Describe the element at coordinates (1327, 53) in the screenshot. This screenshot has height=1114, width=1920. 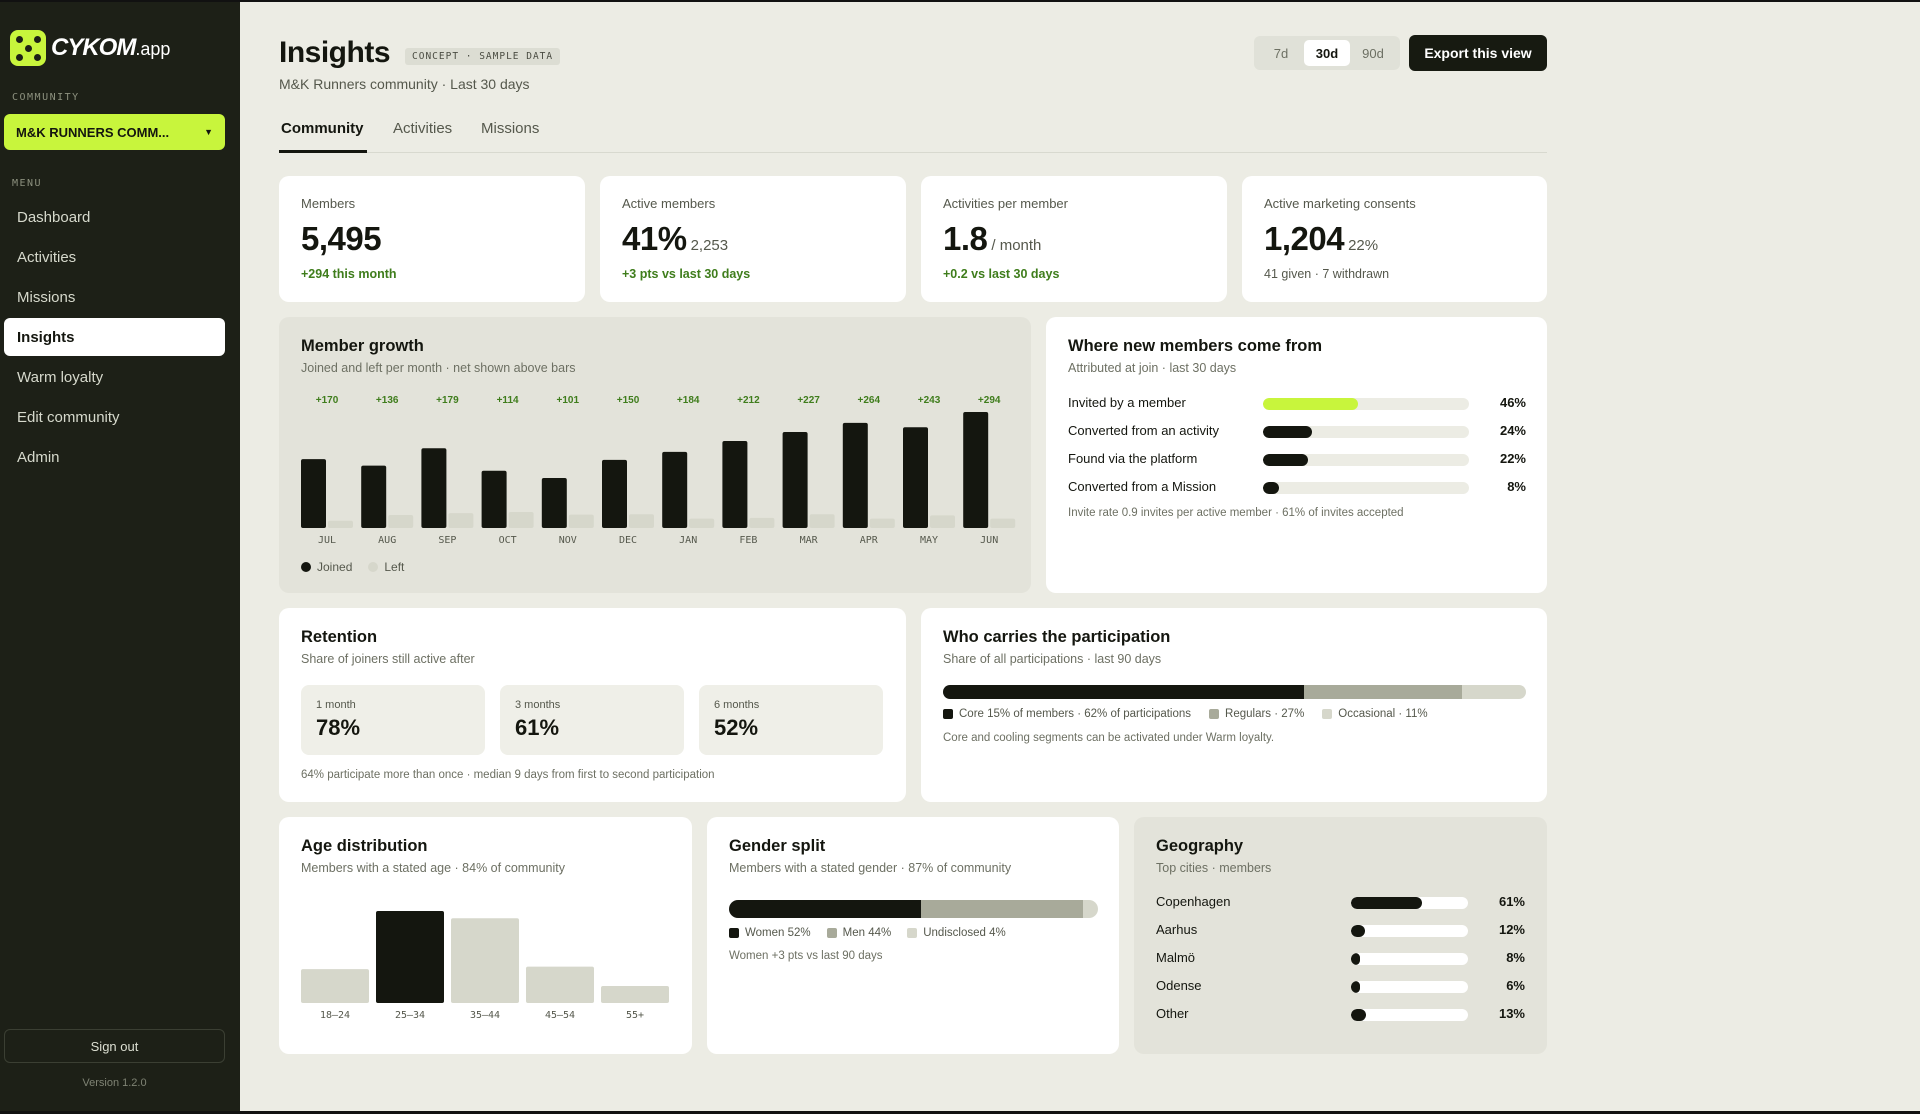
I see `range-30d-button: 30d` at that location.